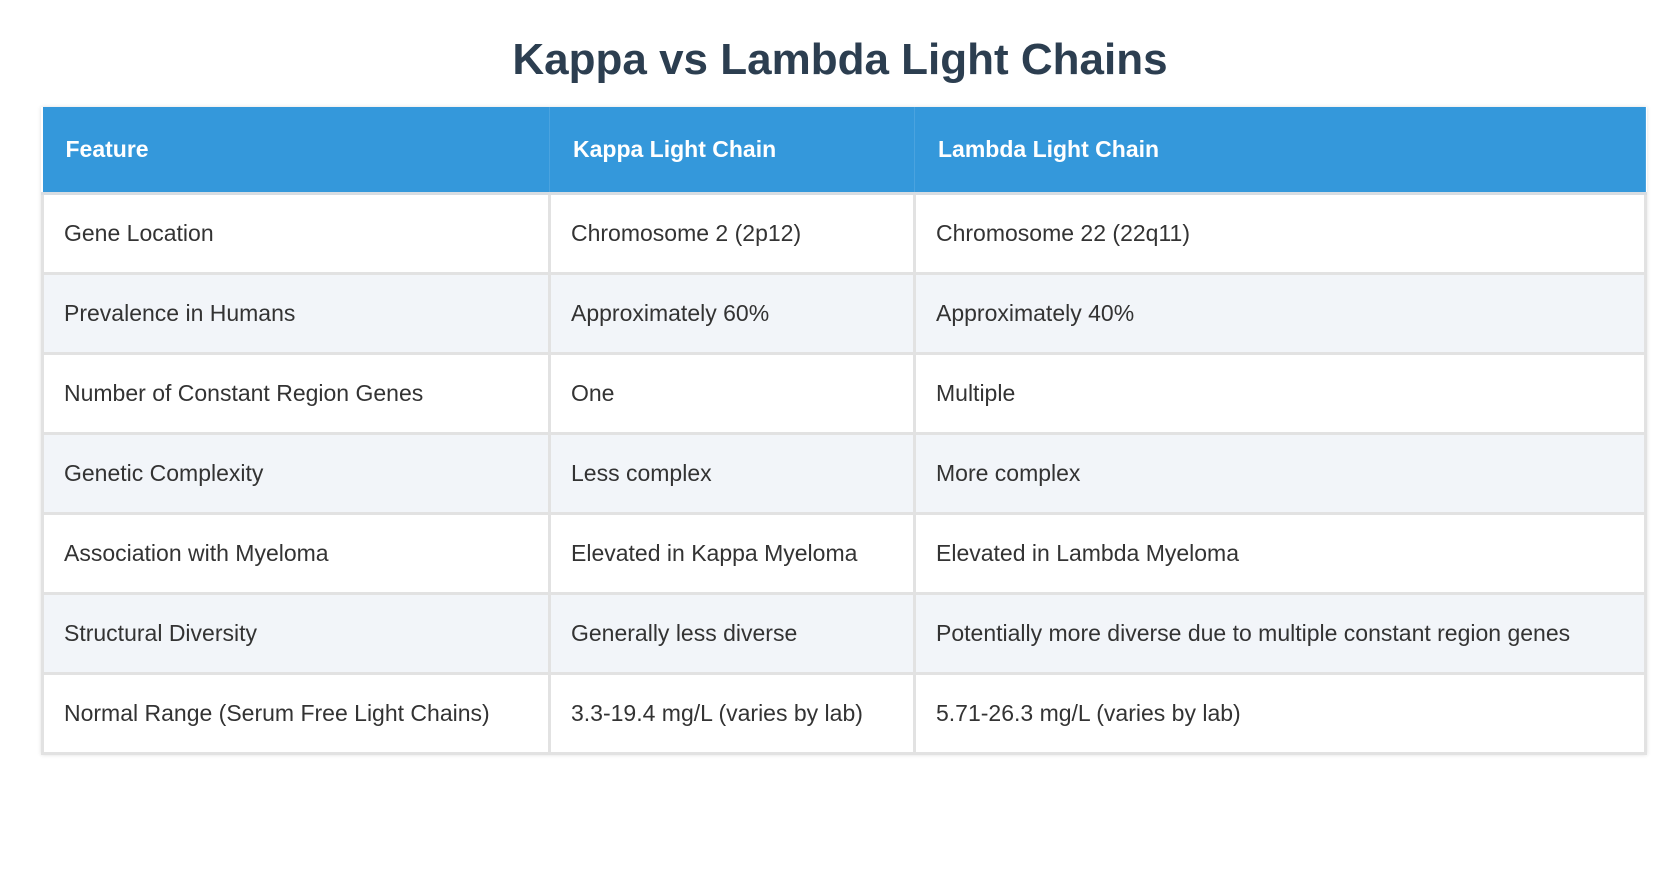 The height and width of the screenshot is (892, 1680). I want to click on header-kappa: Kappa Light Chain, so click(732, 151).